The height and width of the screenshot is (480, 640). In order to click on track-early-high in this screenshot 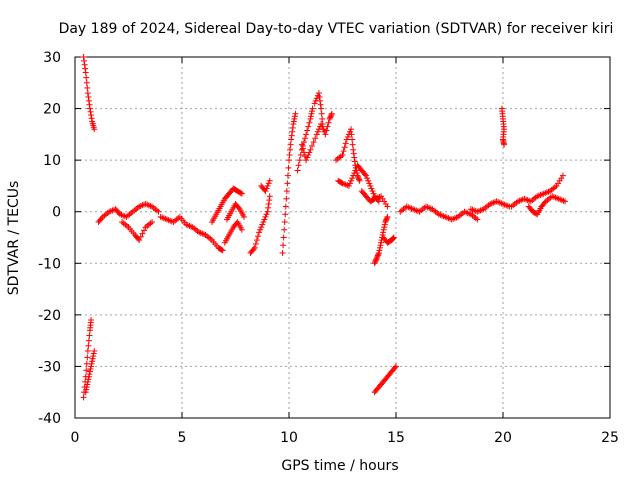, I will do `click(89, 93)`.